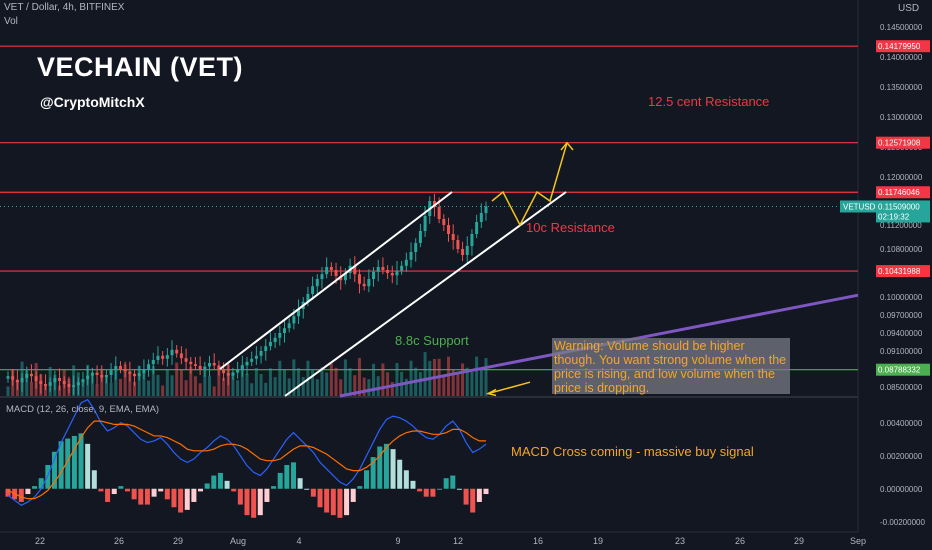 The width and height of the screenshot is (932, 550). I want to click on time-axis-label: 9, so click(397, 541).